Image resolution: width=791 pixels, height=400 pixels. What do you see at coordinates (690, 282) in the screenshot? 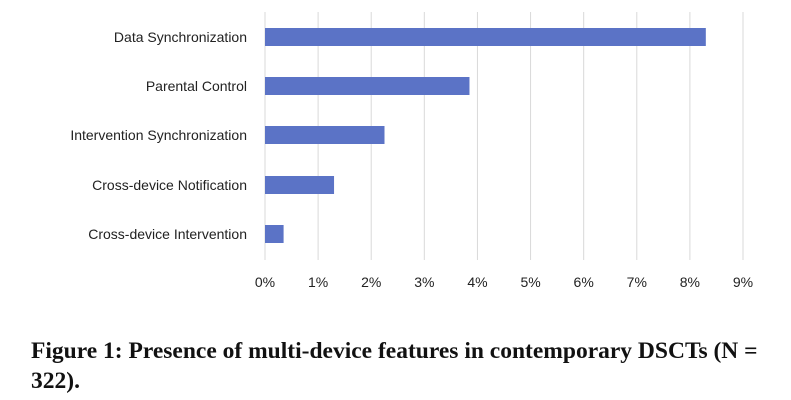
I see `x-tick-label: 8%` at bounding box center [690, 282].